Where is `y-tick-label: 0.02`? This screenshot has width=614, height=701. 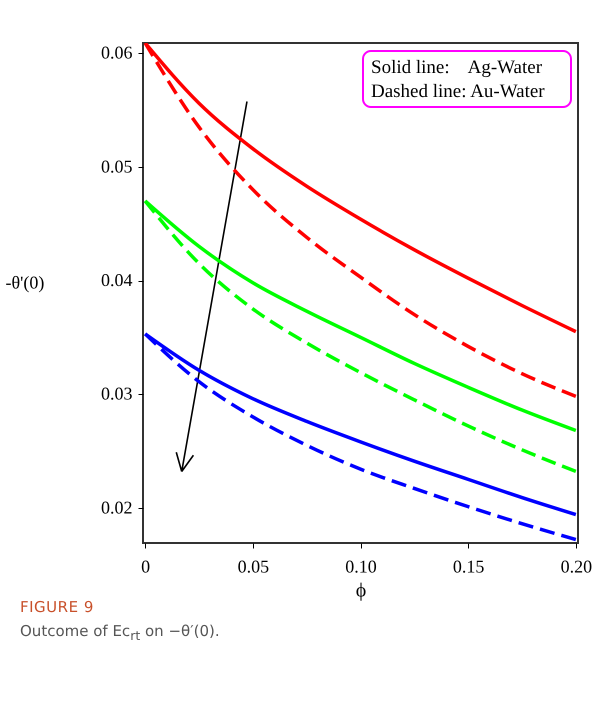 y-tick-label: 0.02 is located at coordinates (116, 507).